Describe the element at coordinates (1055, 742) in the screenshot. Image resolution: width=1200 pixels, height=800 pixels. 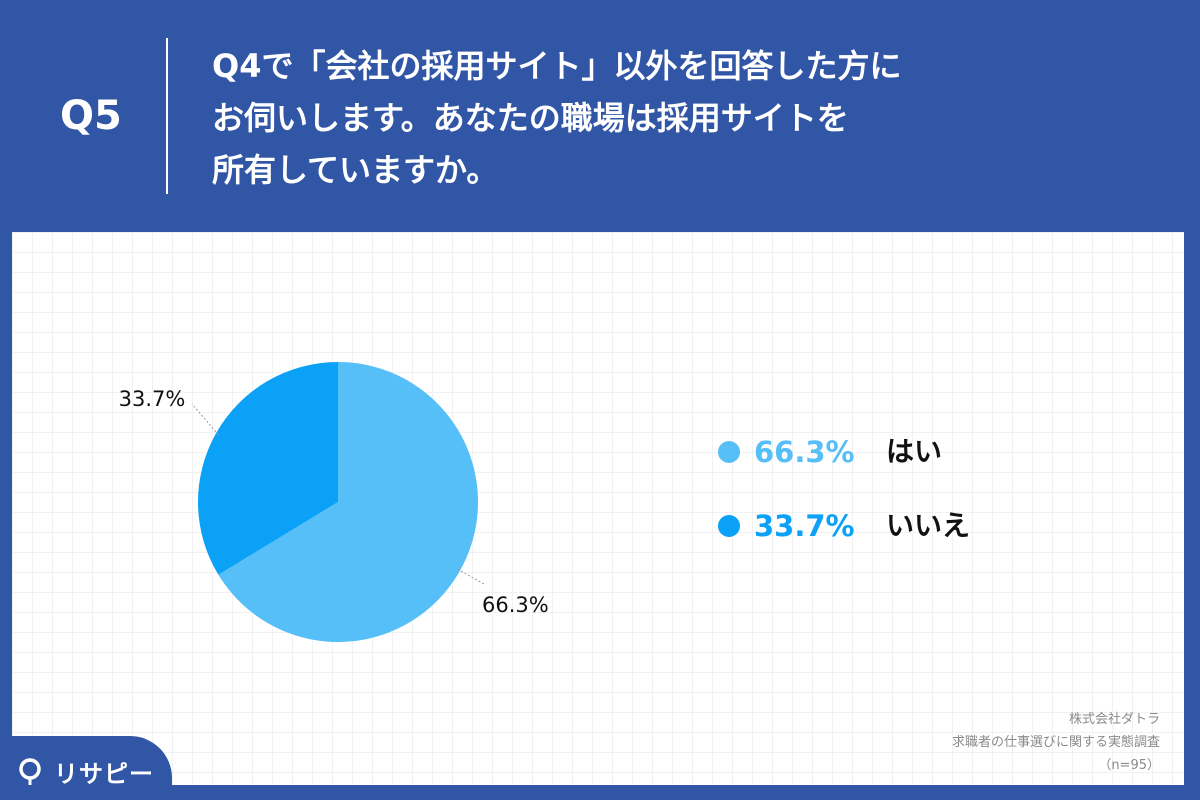
I see `source-survey: 求職者の仕事選びに関する実態調査` at that location.